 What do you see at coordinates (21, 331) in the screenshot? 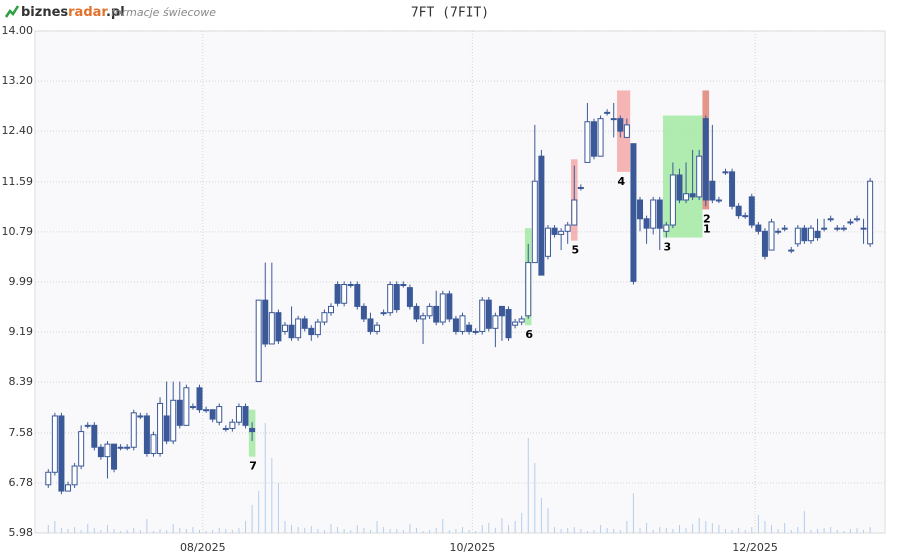
I see `y-tick-label: 9.19` at bounding box center [21, 331].